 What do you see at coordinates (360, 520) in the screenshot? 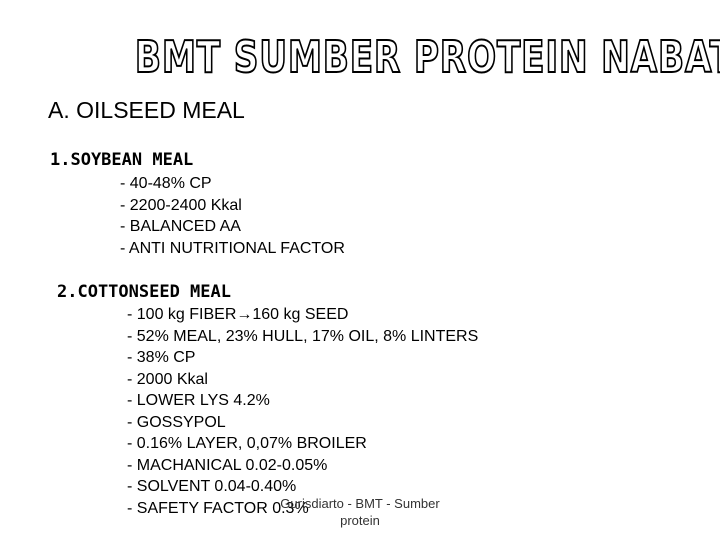
I see `footer-line: protein` at bounding box center [360, 520].